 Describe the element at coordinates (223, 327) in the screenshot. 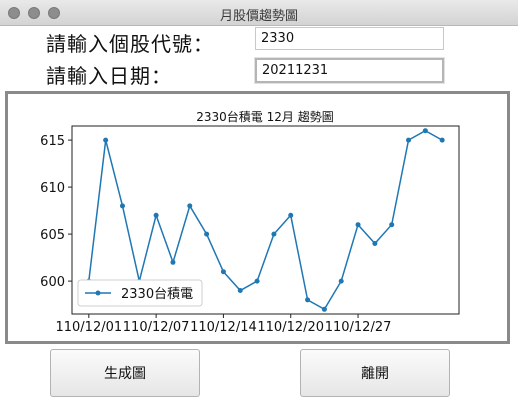

I see `x-tick-label: 110/12/14` at that location.